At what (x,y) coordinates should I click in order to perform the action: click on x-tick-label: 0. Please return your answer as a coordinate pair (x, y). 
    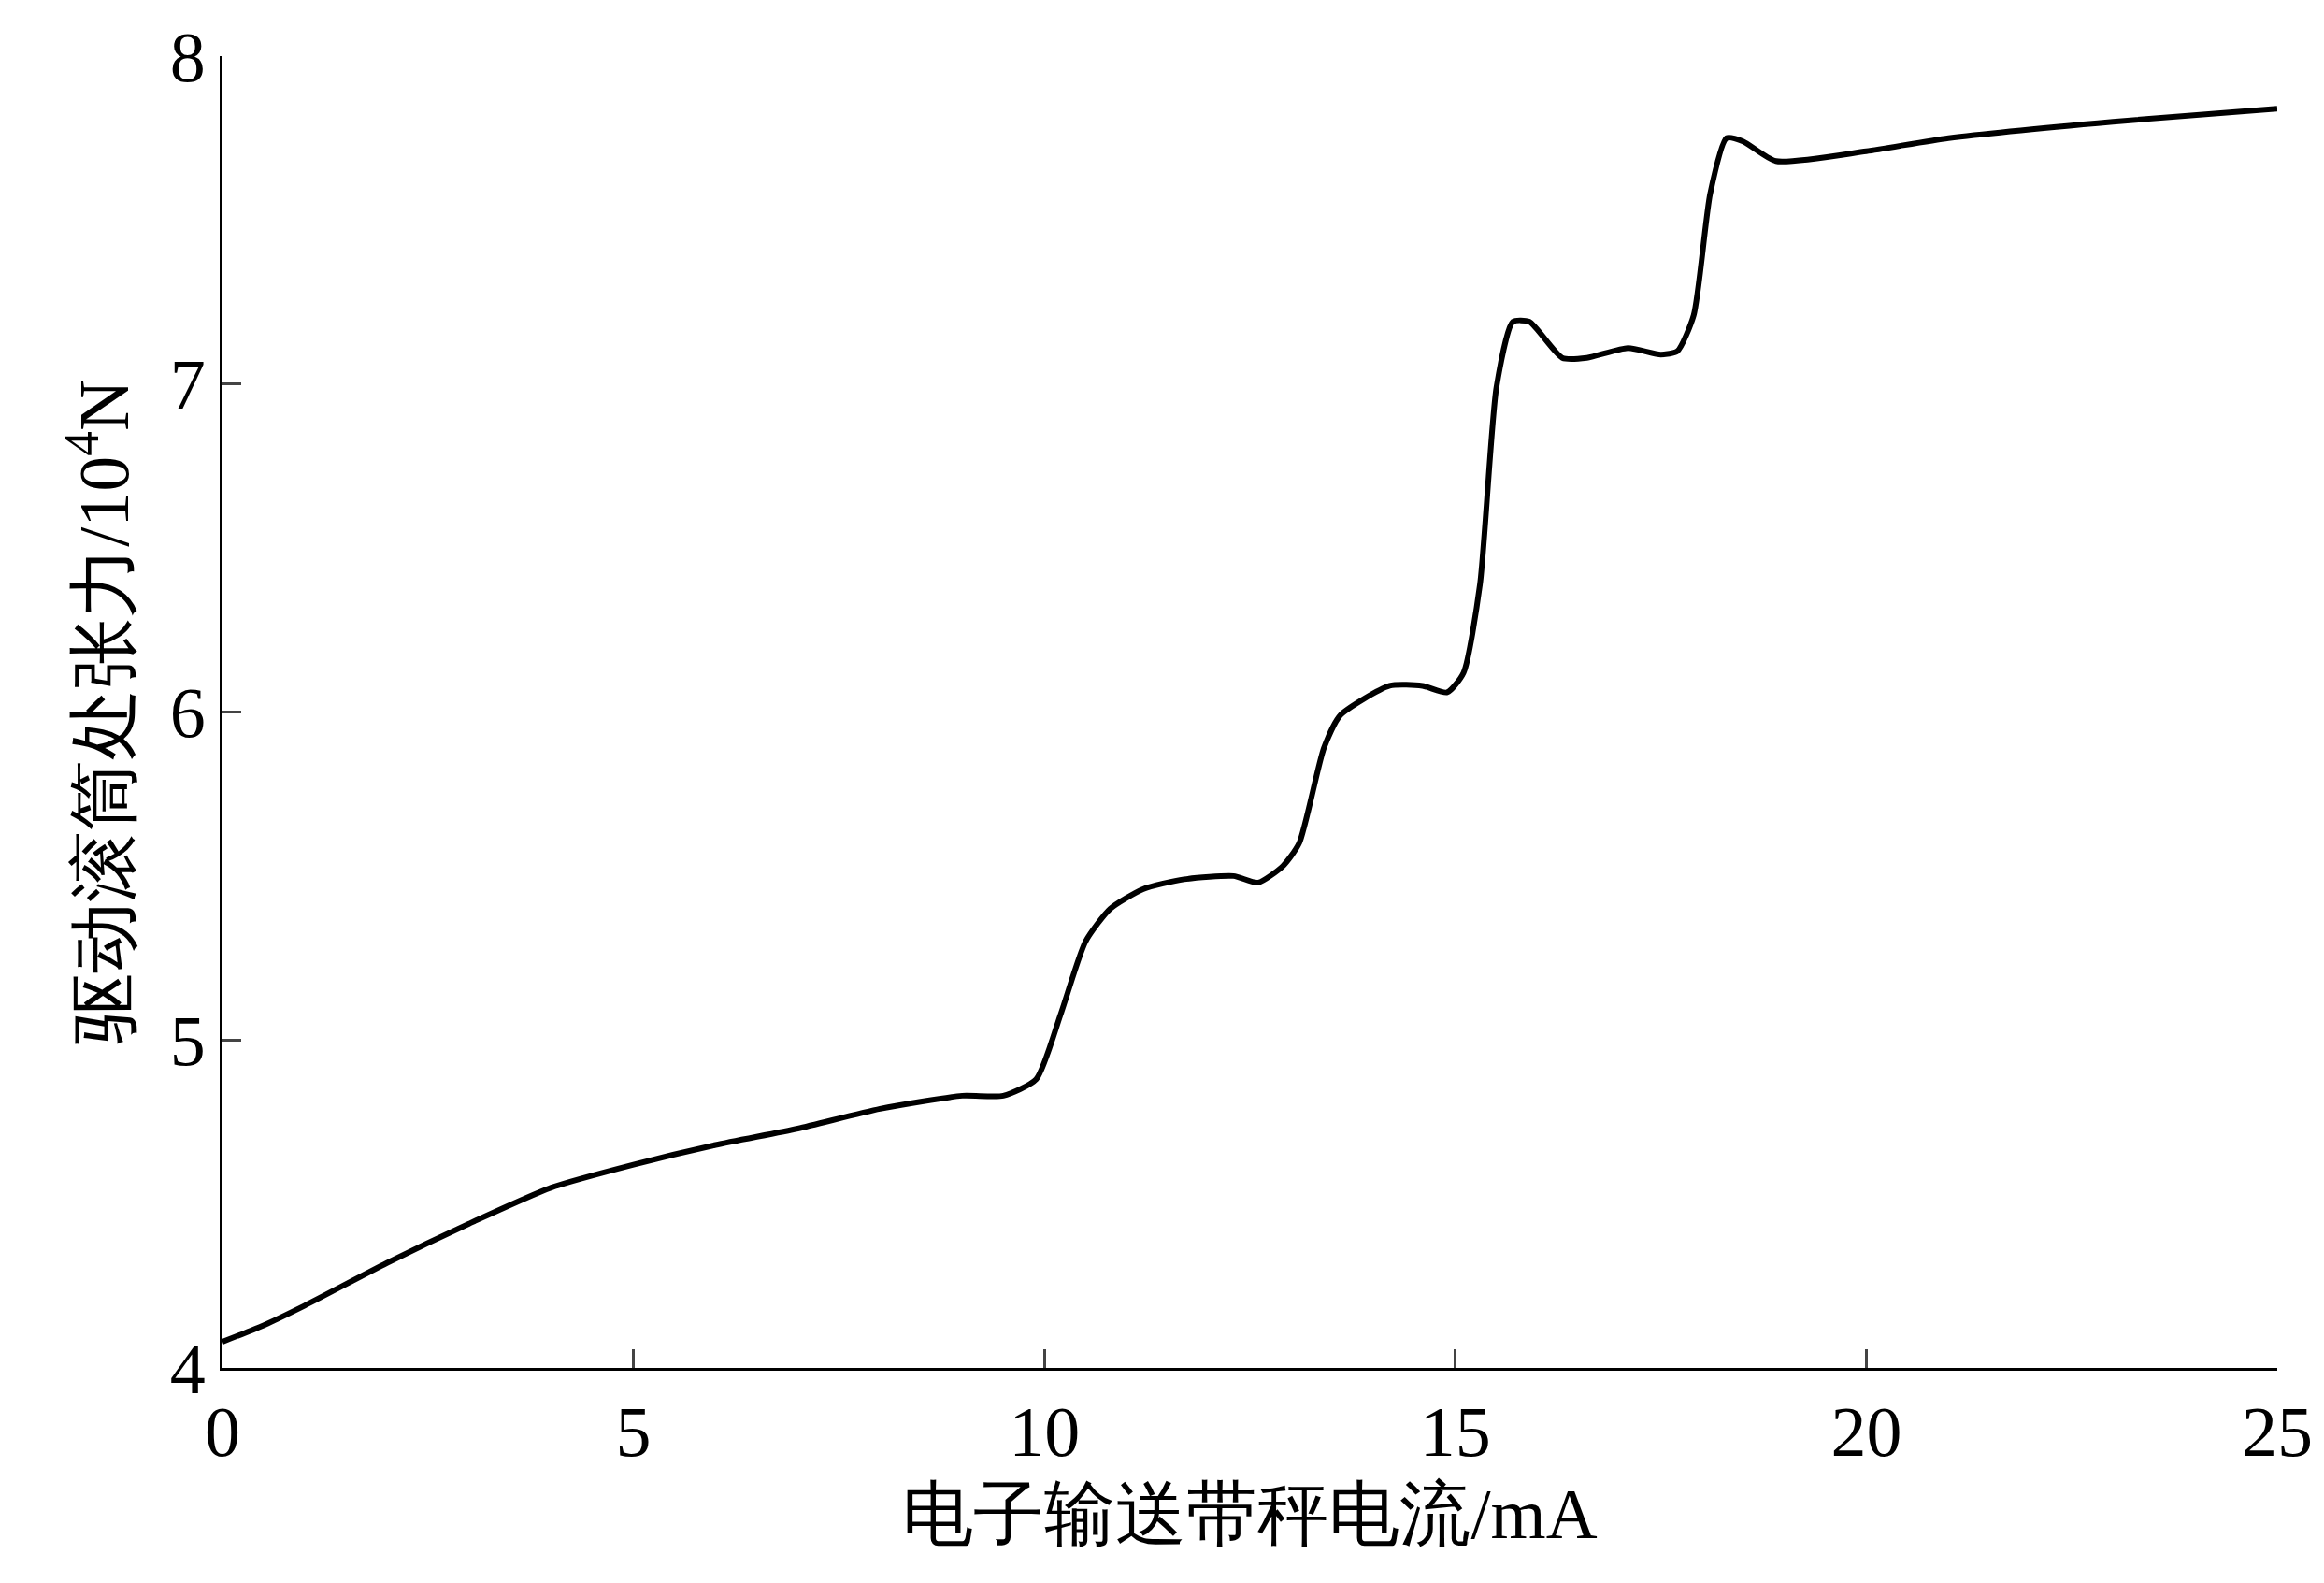
    Looking at the image, I should click on (223, 1432).